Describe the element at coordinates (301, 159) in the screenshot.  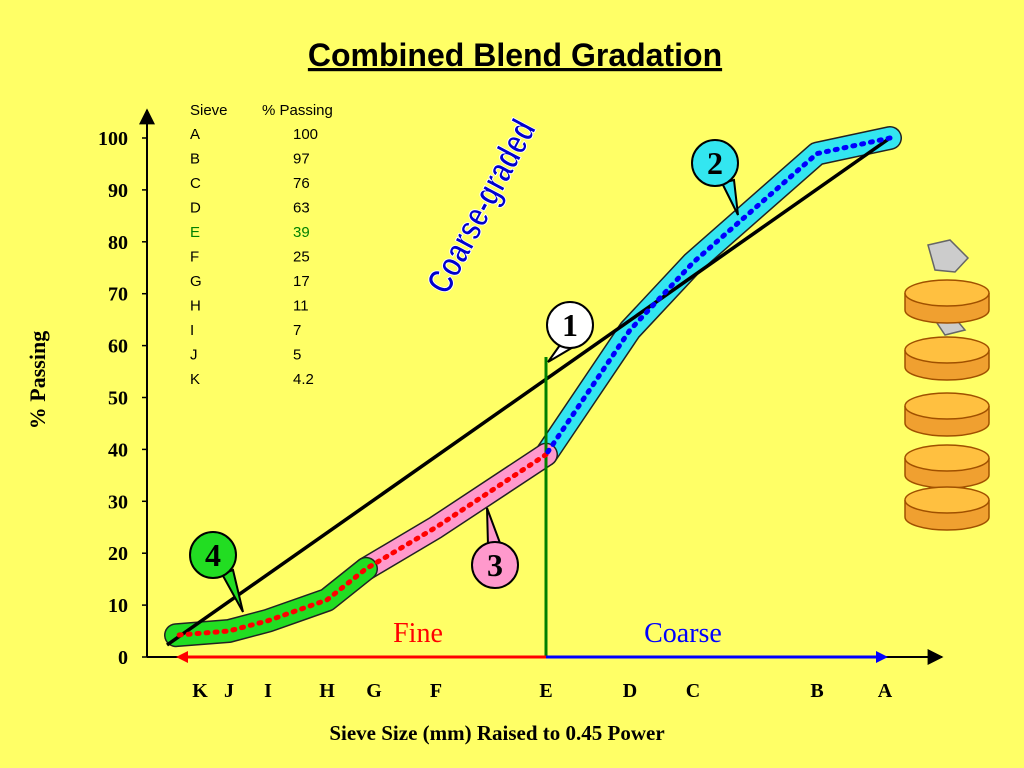
I see `table-value: 97` at that location.